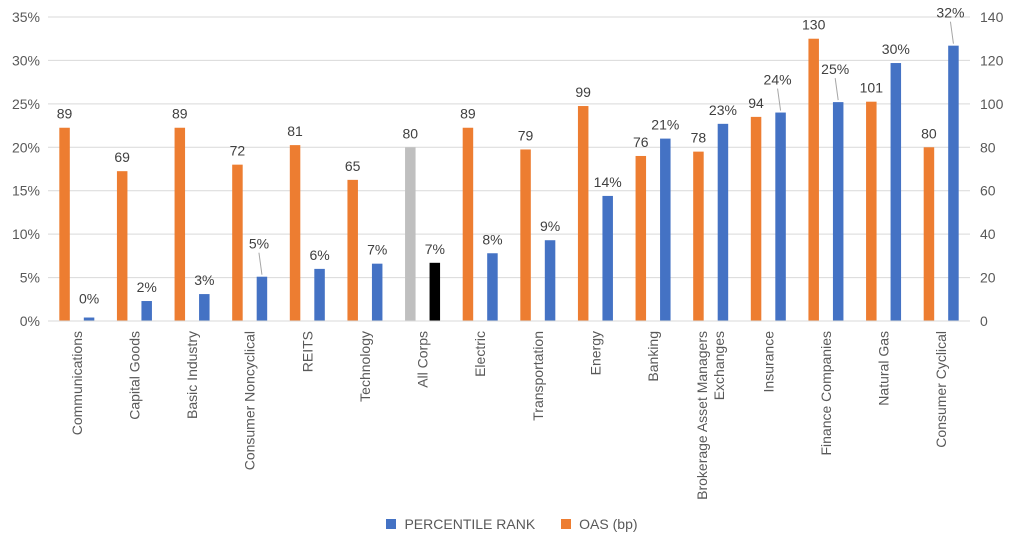  What do you see at coordinates (26, 234) in the screenshot?
I see `y-left-tick-label: 10%` at bounding box center [26, 234].